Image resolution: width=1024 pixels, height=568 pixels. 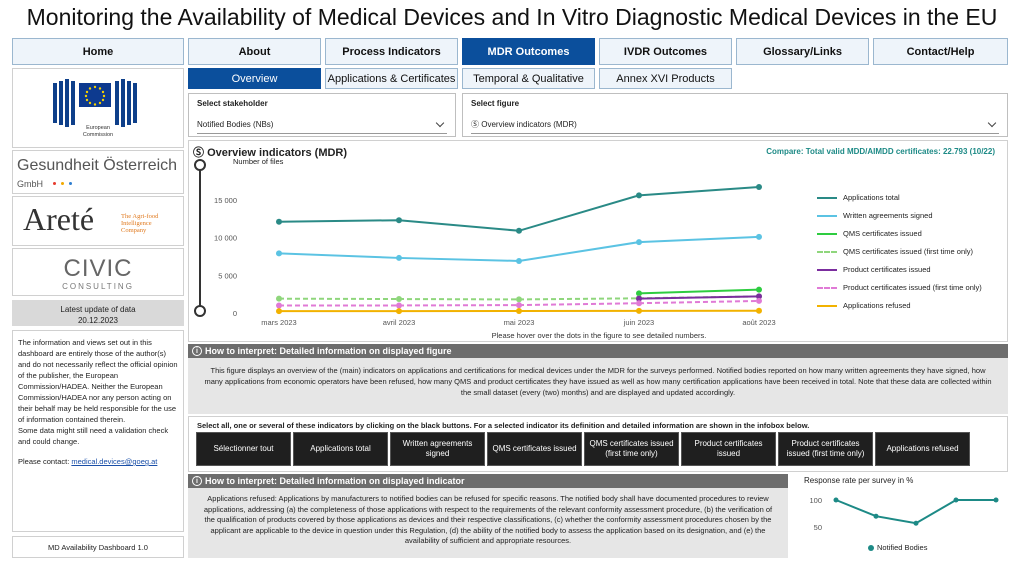 I want to click on response-rate-chart: 100 50, so click(x=904, y=514).